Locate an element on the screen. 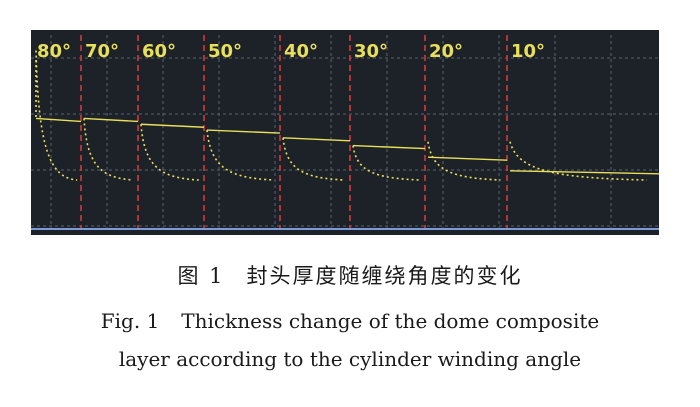 The image size is (700, 407). angle-label-50: 50° is located at coordinates (225, 51).